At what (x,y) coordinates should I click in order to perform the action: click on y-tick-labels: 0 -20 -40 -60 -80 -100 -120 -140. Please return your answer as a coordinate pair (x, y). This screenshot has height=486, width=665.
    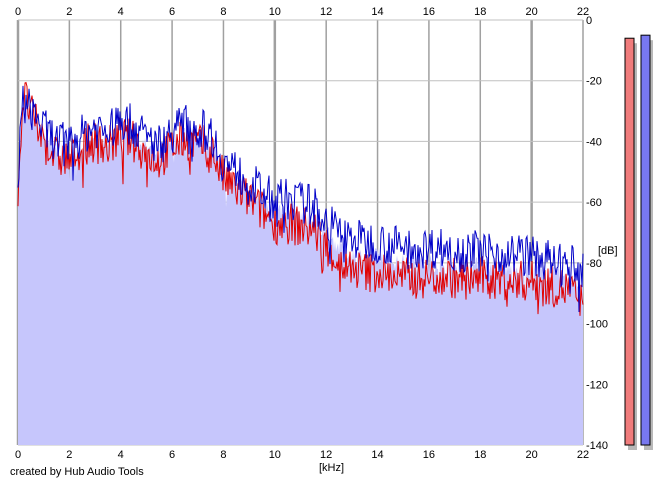
    Looking at the image, I should click on (597, 233).